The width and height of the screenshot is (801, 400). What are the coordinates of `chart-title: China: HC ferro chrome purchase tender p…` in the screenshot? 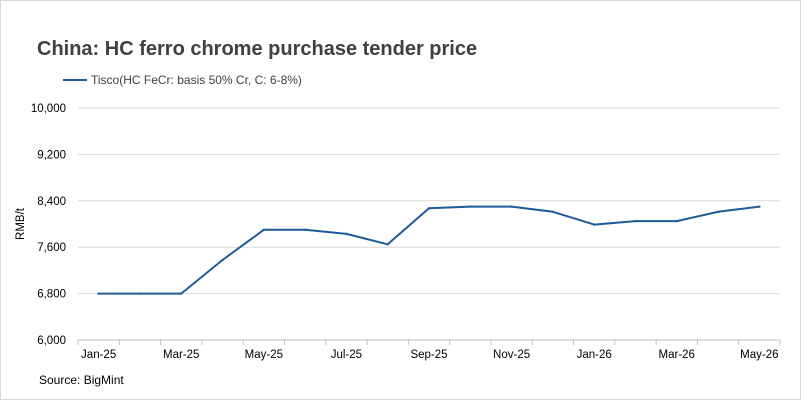 It's located at (257, 49).